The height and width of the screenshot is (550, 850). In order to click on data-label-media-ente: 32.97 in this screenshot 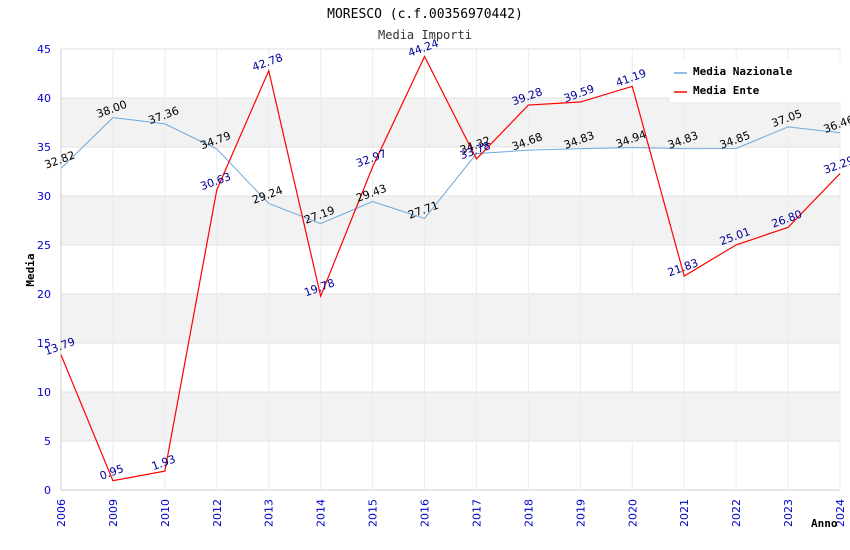, I will do `click(371, 158)`.